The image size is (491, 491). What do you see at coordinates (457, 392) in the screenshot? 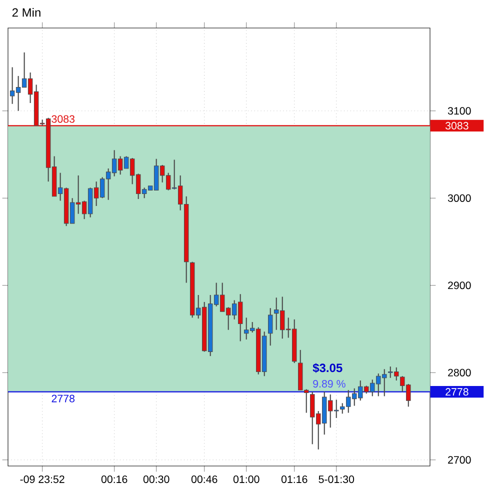
I see `text: 2778` at bounding box center [457, 392].